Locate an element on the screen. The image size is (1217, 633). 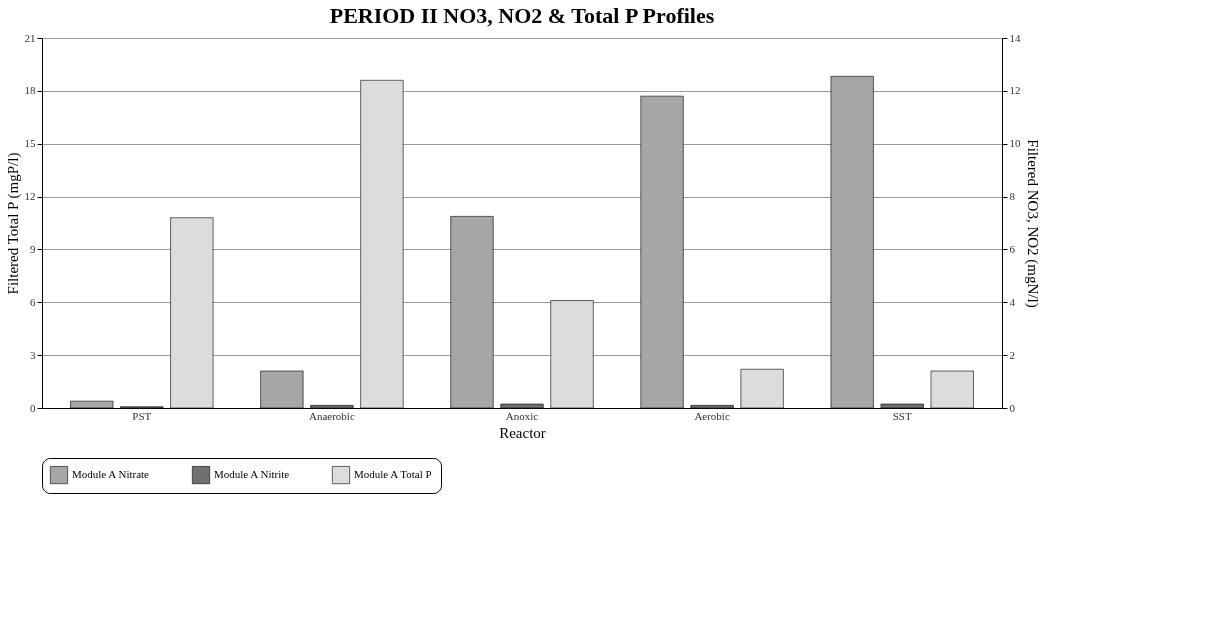
x-tick-label: PST is located at coordinates (142, 415).